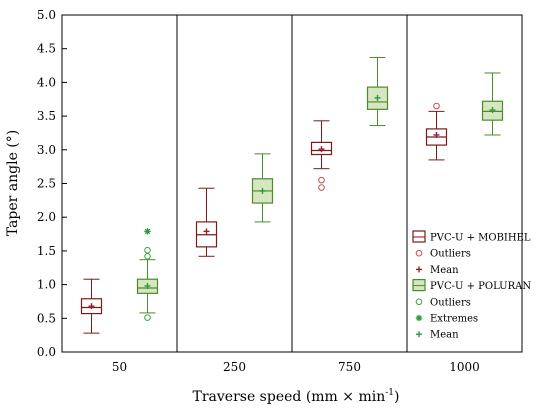 The height and width of the screenshot is (412, 550). I want to click on legend-extreme-swatch-d2, so click(419, 318).